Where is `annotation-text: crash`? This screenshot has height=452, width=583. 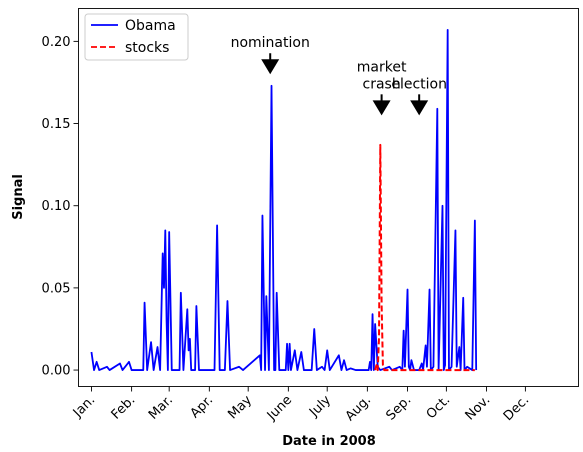
annotation-text: crash is located at coordinates (382, 84).